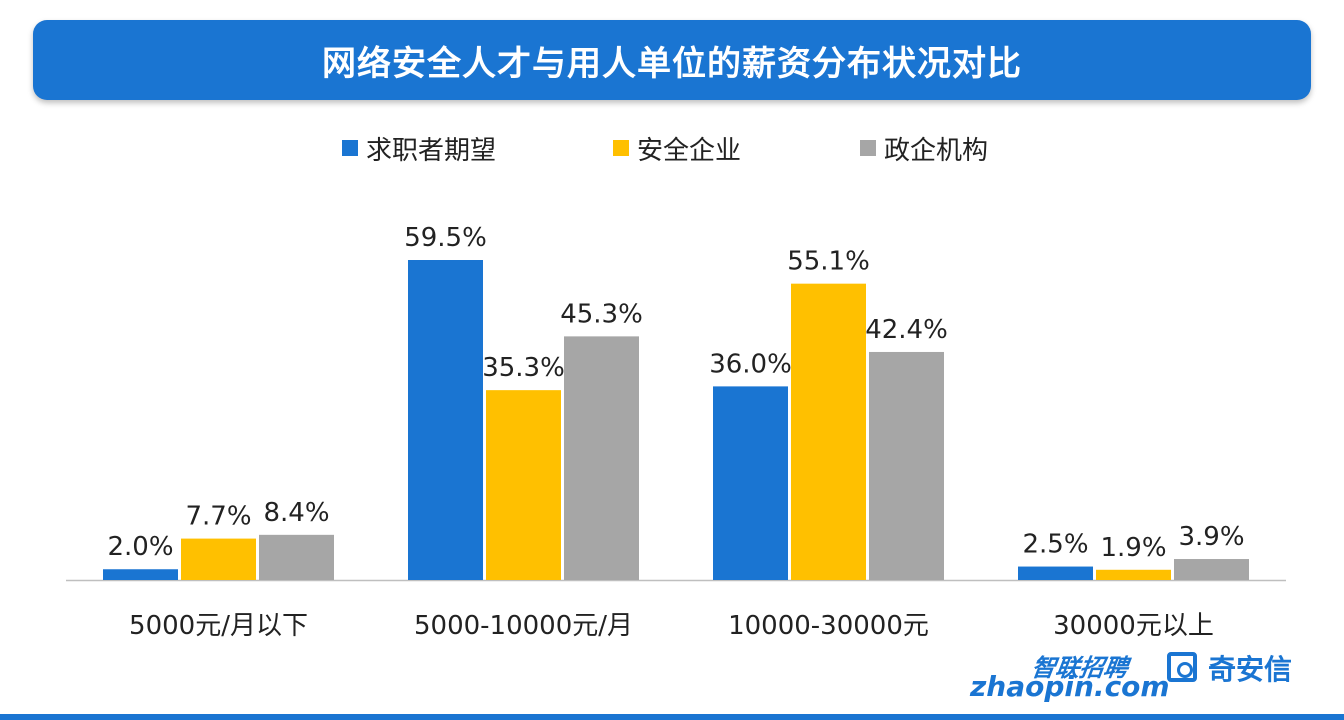 This screenshot has height=720, width=1344. I want to click on data-label-3-3: 42.4%, so click(906, 330).